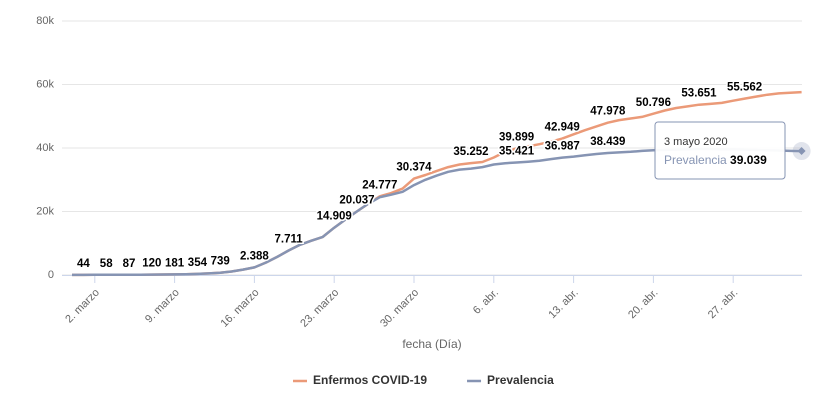 The image size is (823, 410). Describe the element at coordinates (653, 103) in the screenshot. I see `data-label: 50.796` at that location.